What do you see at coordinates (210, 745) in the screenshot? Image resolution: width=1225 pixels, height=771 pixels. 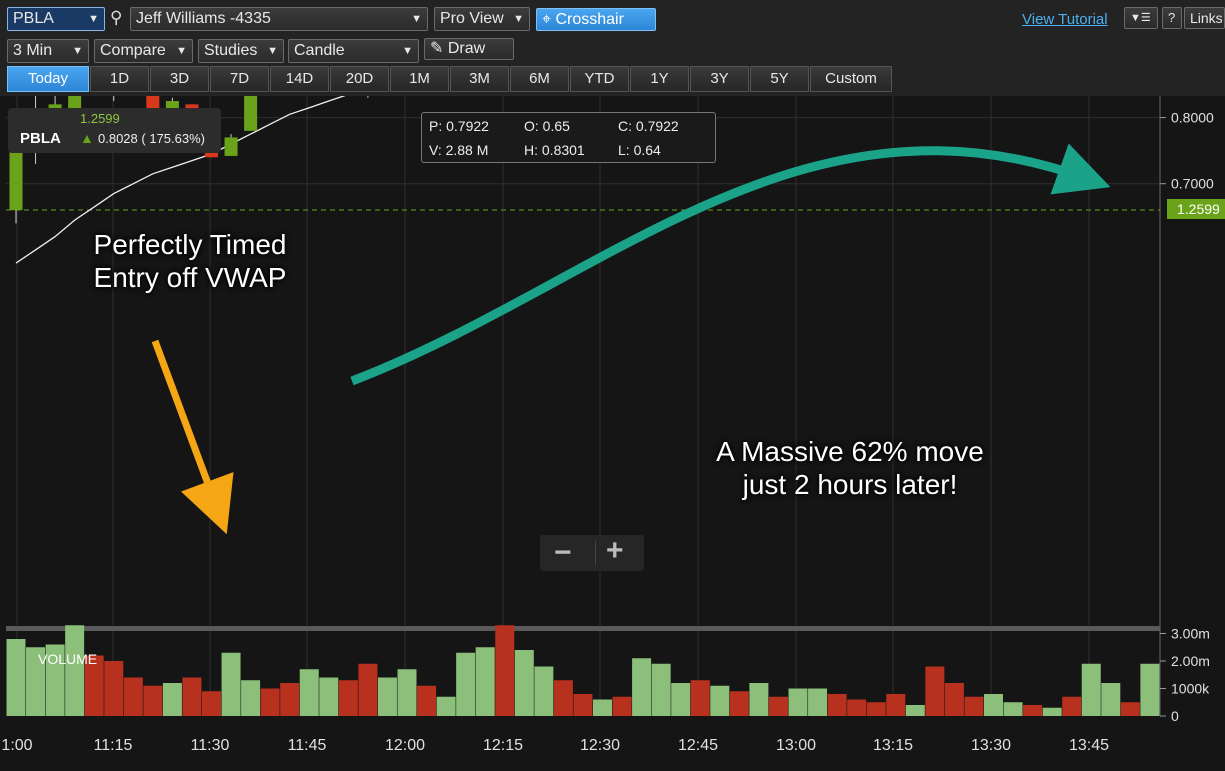 I see `time-tick-label: 11:30` at bounding box center [210, 745].